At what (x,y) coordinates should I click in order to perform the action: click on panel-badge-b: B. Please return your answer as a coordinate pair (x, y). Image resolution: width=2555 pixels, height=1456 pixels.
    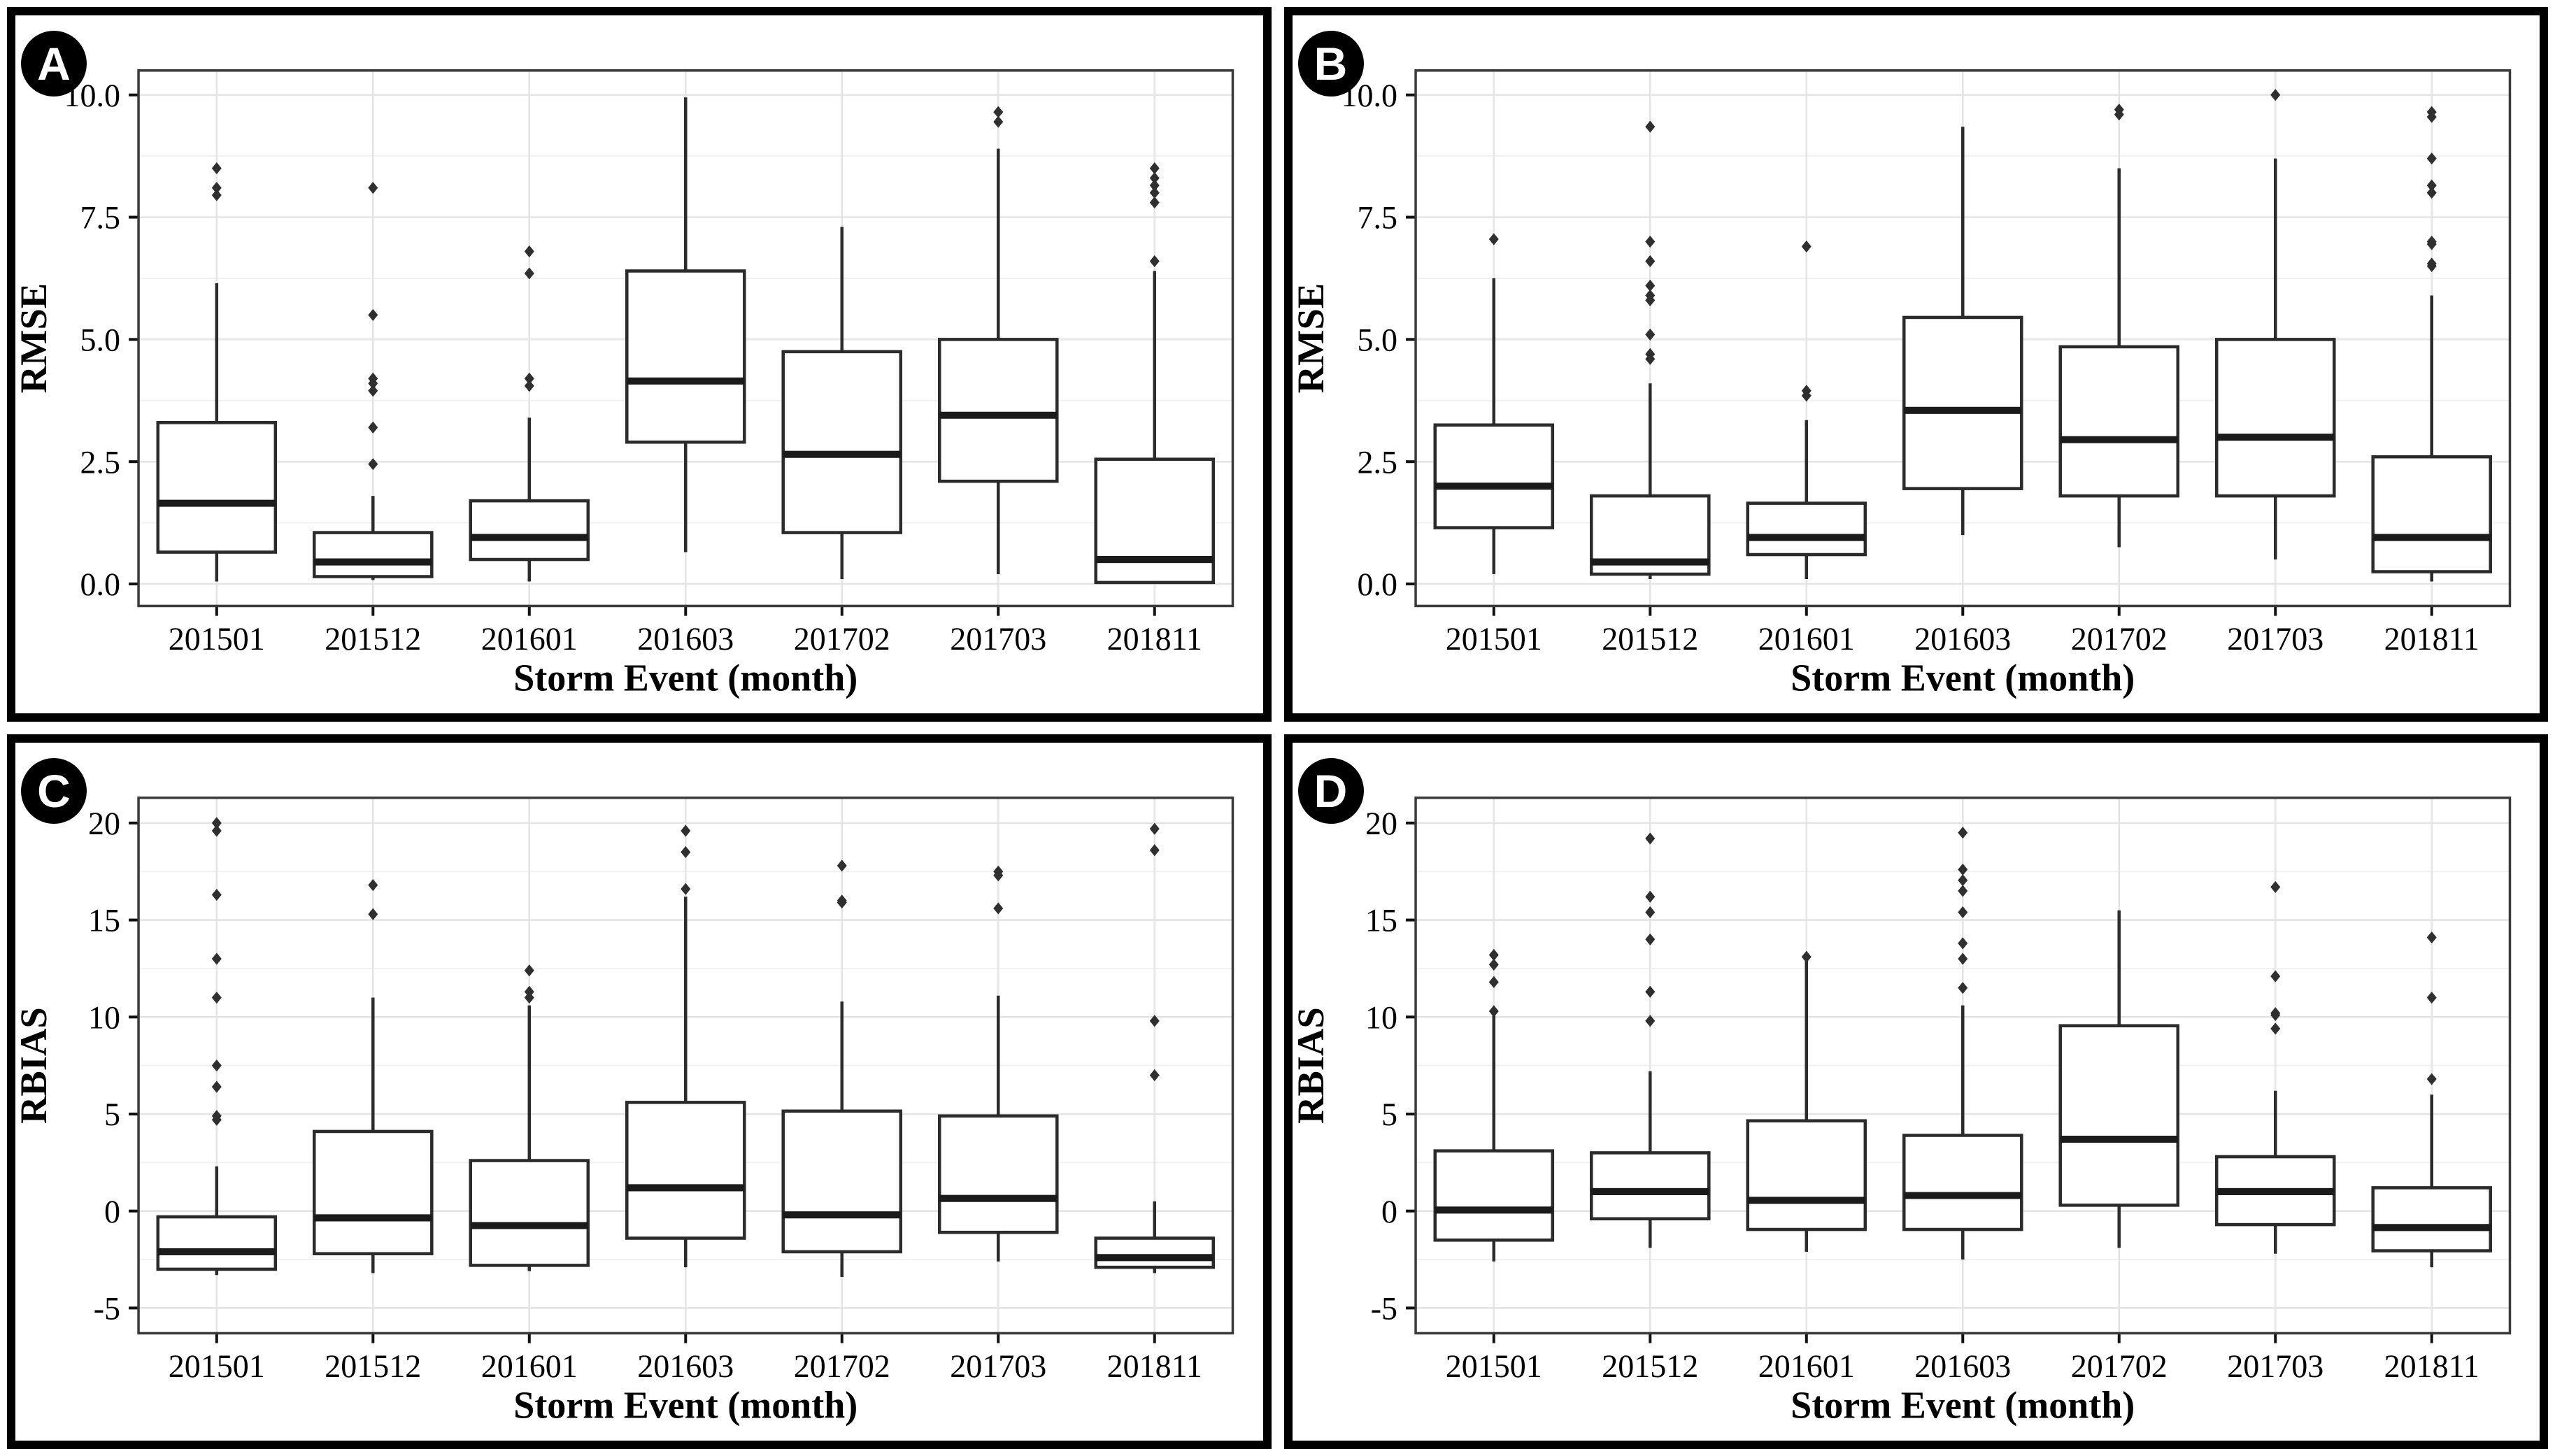
    Looking at the image, I should click on (1330, 64).